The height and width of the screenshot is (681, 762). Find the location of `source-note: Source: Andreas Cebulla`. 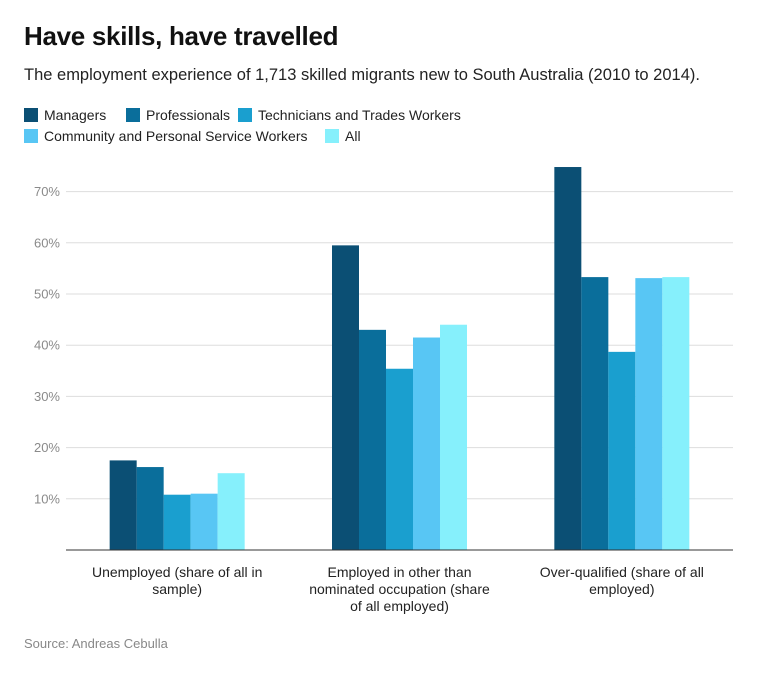

source-note: Source: Andreas Cebulla is located at coordinates (96, 643).